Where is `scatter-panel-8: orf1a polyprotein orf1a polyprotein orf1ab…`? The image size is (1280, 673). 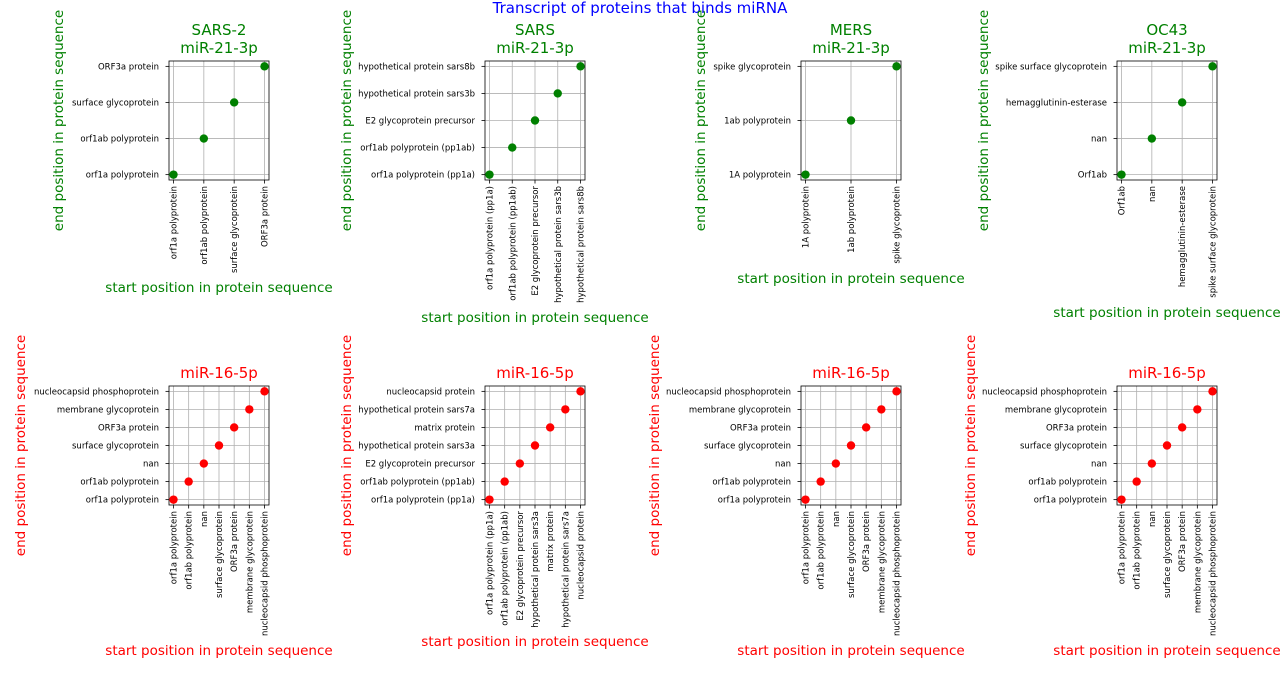
scatter-panel-8: orf1a polyprotein orf1a polyprotein orf1ab… is located at coordinates (1121, 497).